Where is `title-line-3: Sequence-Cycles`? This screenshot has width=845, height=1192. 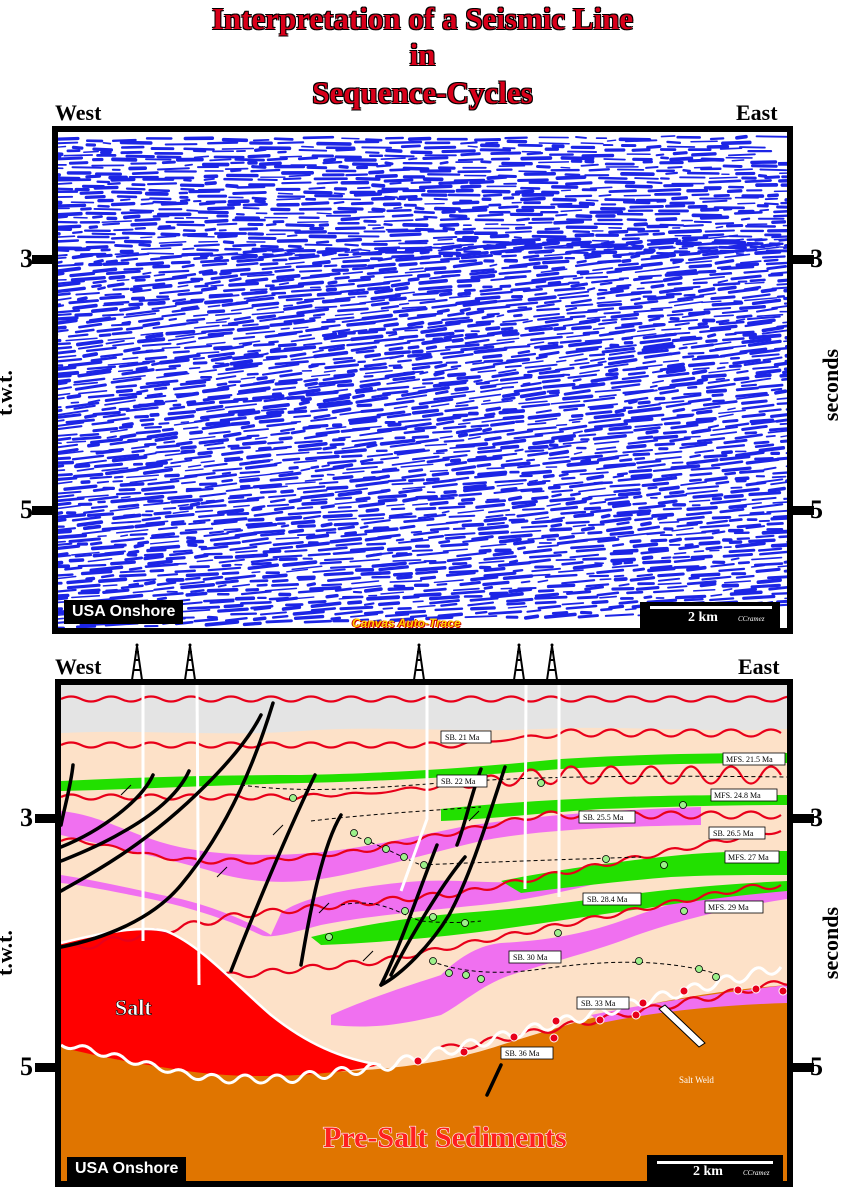 title-line-3: Sequence-Cycles is located at coordinates (422, 92).